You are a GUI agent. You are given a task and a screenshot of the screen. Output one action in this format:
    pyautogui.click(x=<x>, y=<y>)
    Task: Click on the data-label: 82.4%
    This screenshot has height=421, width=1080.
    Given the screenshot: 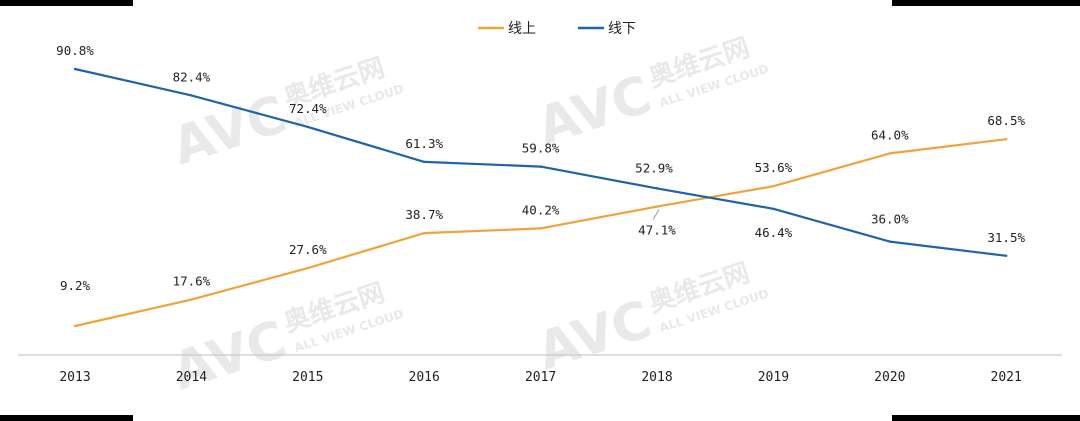 What is the action you would take?
    pyautogui.click(x=192, y=76)
    